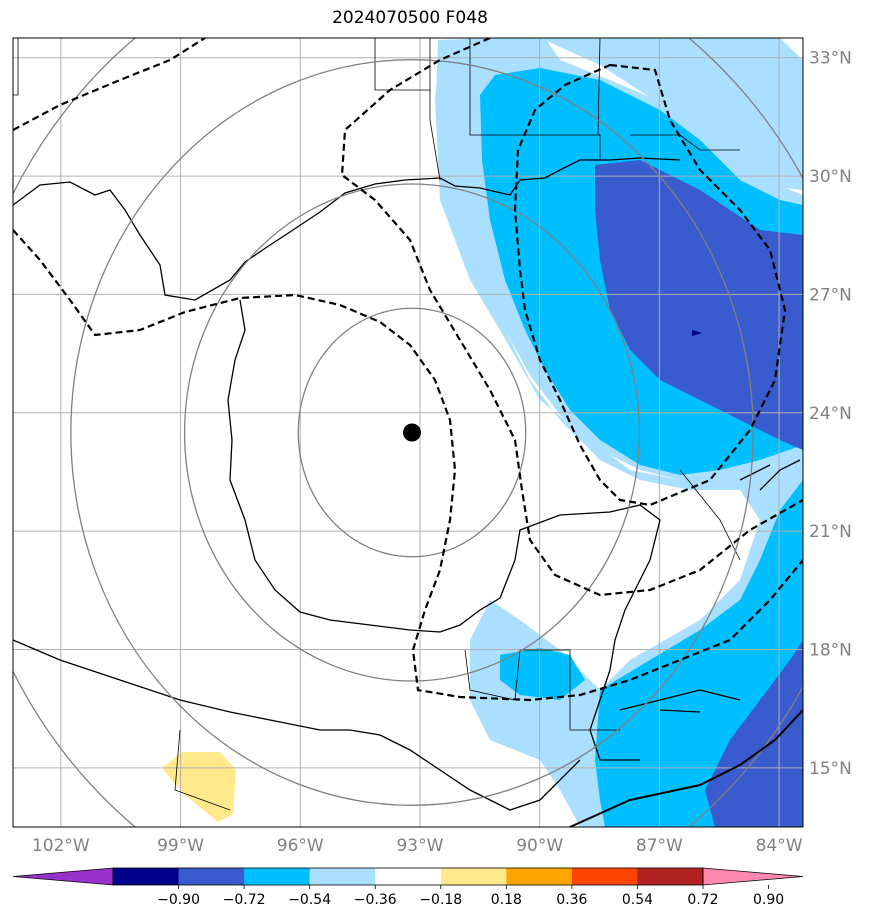 This screenshot has height=924, width=873. I want to click on x-tick-label: 102°W, so click(61, 846).